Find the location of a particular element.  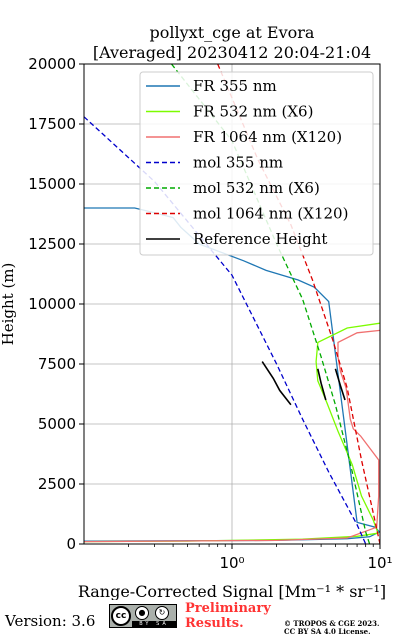

cc-icon: cc is located at coordinates (121, 616).